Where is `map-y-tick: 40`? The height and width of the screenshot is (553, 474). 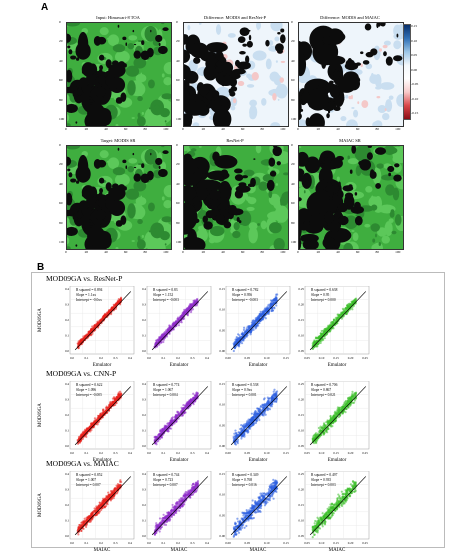
map-y-tick: 40 is located at coordinates (178, 61).